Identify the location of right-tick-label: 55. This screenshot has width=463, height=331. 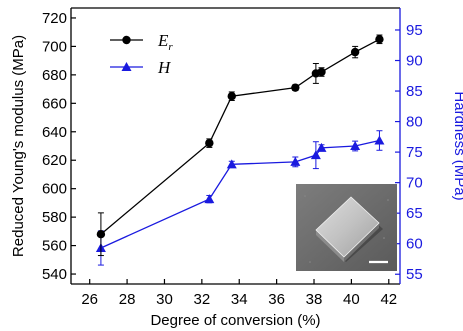
(414, 274).